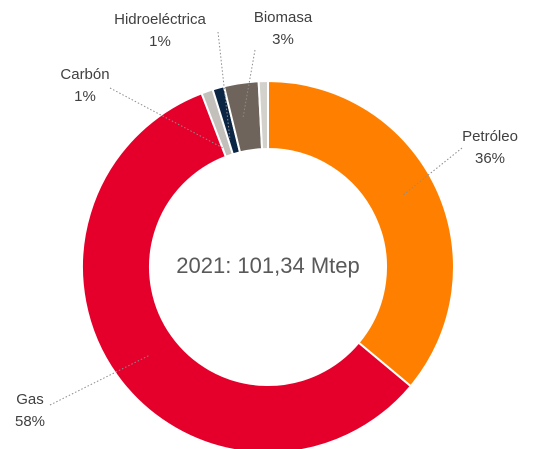 This screenshot has height=449, width=539. What do you see at coordinates (84, 74) in the screenshot?
I see `category-label: Carbón` at bounding box center [84, 74].